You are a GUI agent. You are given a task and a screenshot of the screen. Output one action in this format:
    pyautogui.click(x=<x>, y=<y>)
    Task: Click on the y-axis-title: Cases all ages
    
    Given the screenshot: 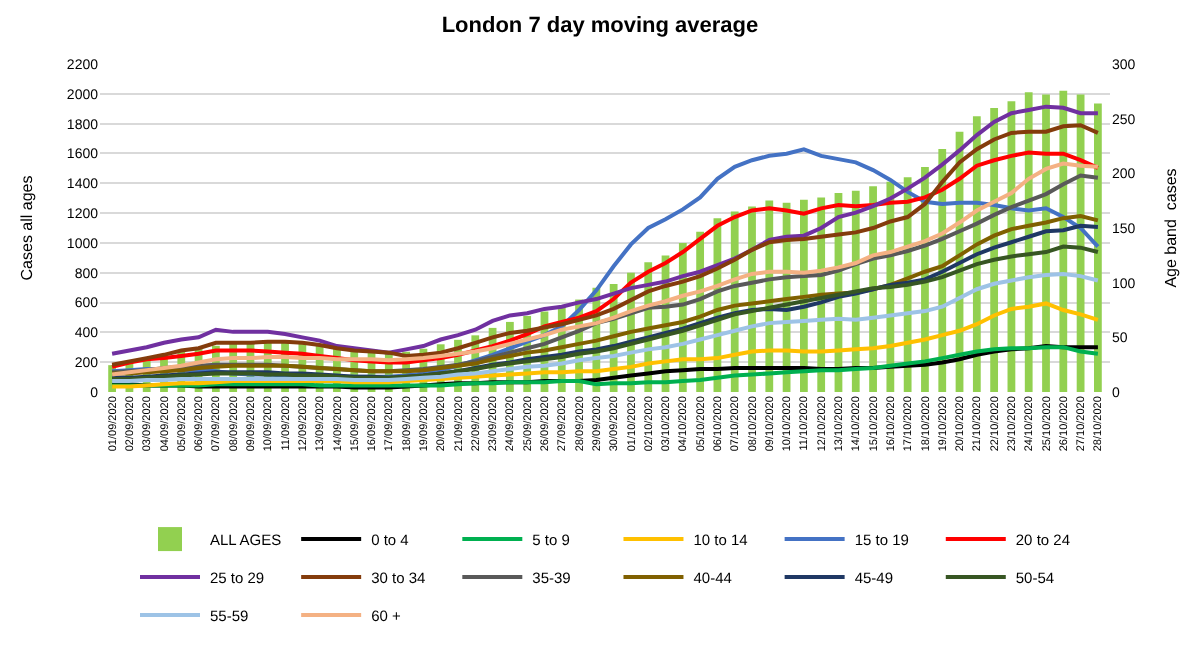 What is the action you would take?
    pyautogui.click(x=27, y=228)
    